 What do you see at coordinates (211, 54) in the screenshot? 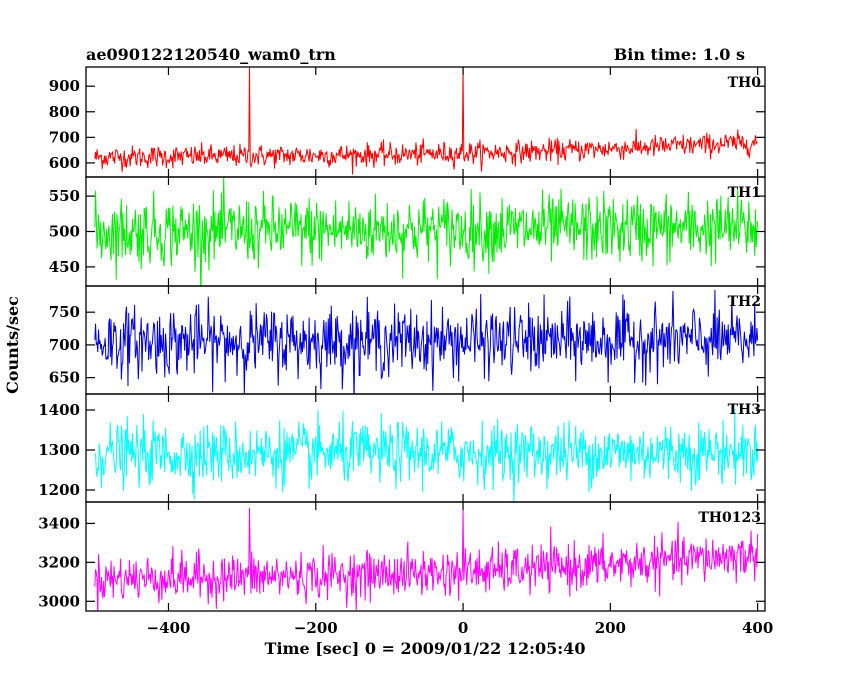
I see `chart-title: ae090122120540_wam0_trn` at bounding box center [211, 54].